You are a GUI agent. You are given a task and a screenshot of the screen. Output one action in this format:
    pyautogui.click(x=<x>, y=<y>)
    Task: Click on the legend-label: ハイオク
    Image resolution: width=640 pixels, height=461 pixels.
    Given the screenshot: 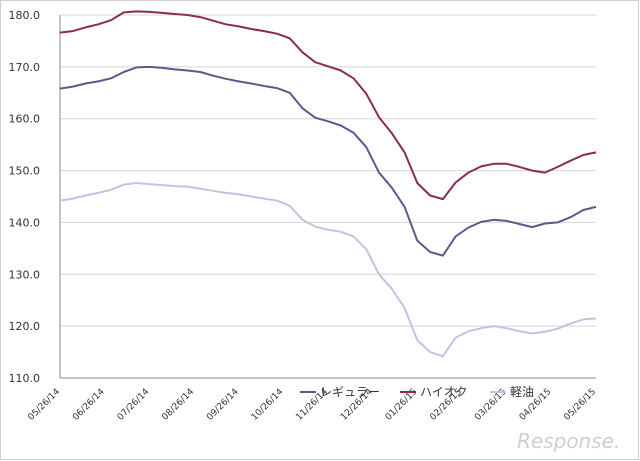 What is the action you would take?
    pyautogui.click(x=444, y=392)
    